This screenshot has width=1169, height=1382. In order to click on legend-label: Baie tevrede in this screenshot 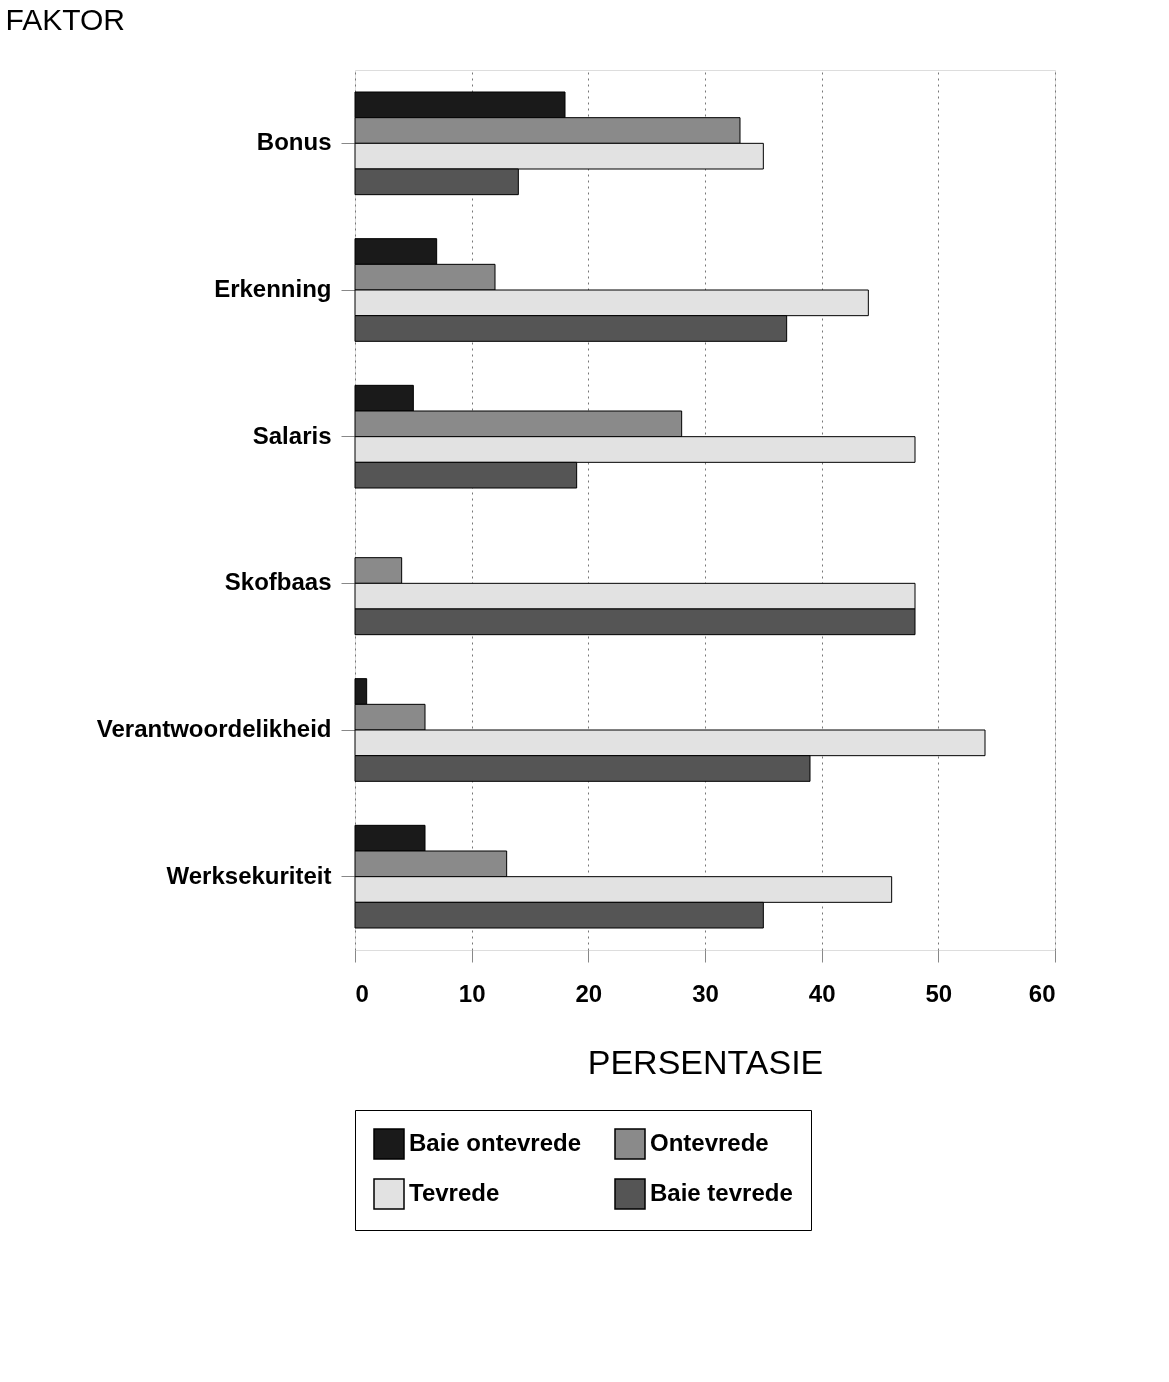, I will do `click(721, 1192)`.